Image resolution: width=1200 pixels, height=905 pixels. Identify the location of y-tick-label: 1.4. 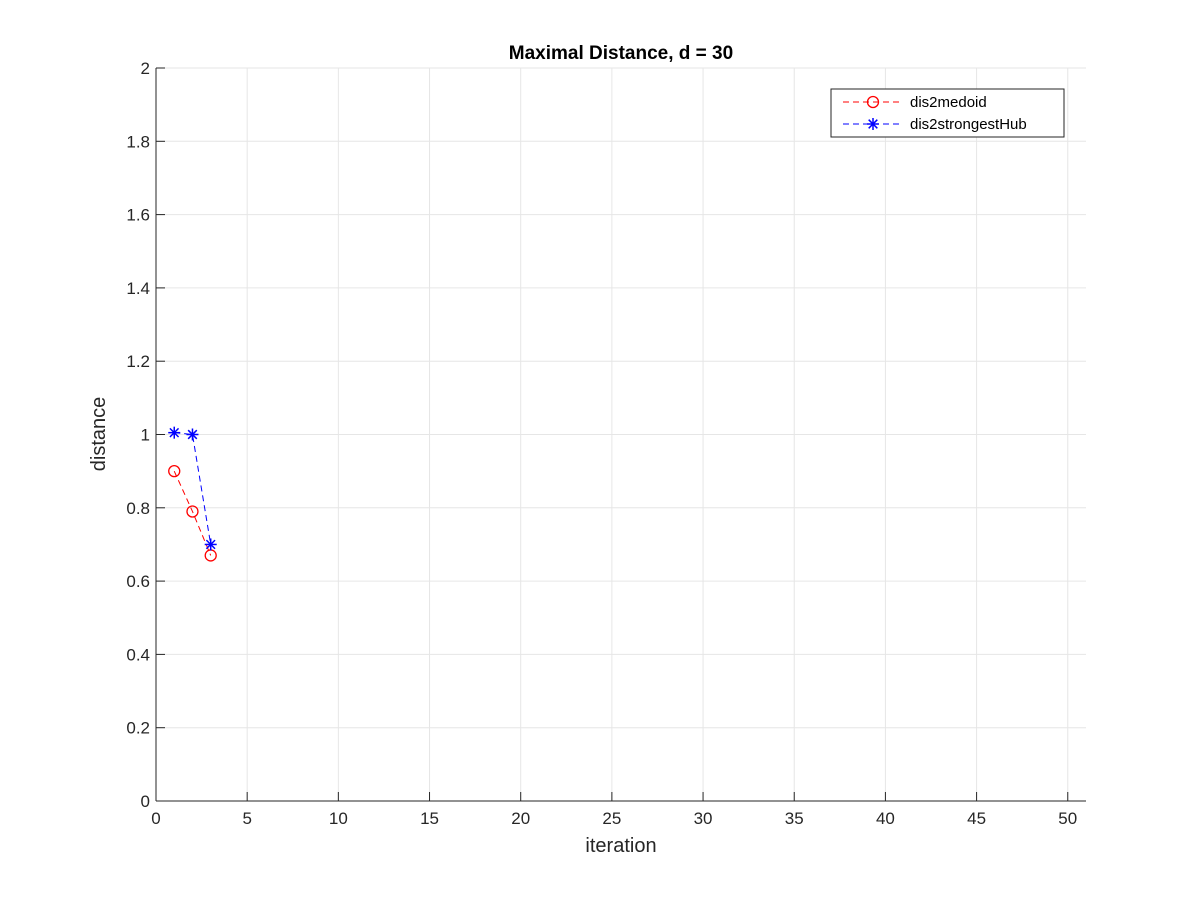
(138, 288).